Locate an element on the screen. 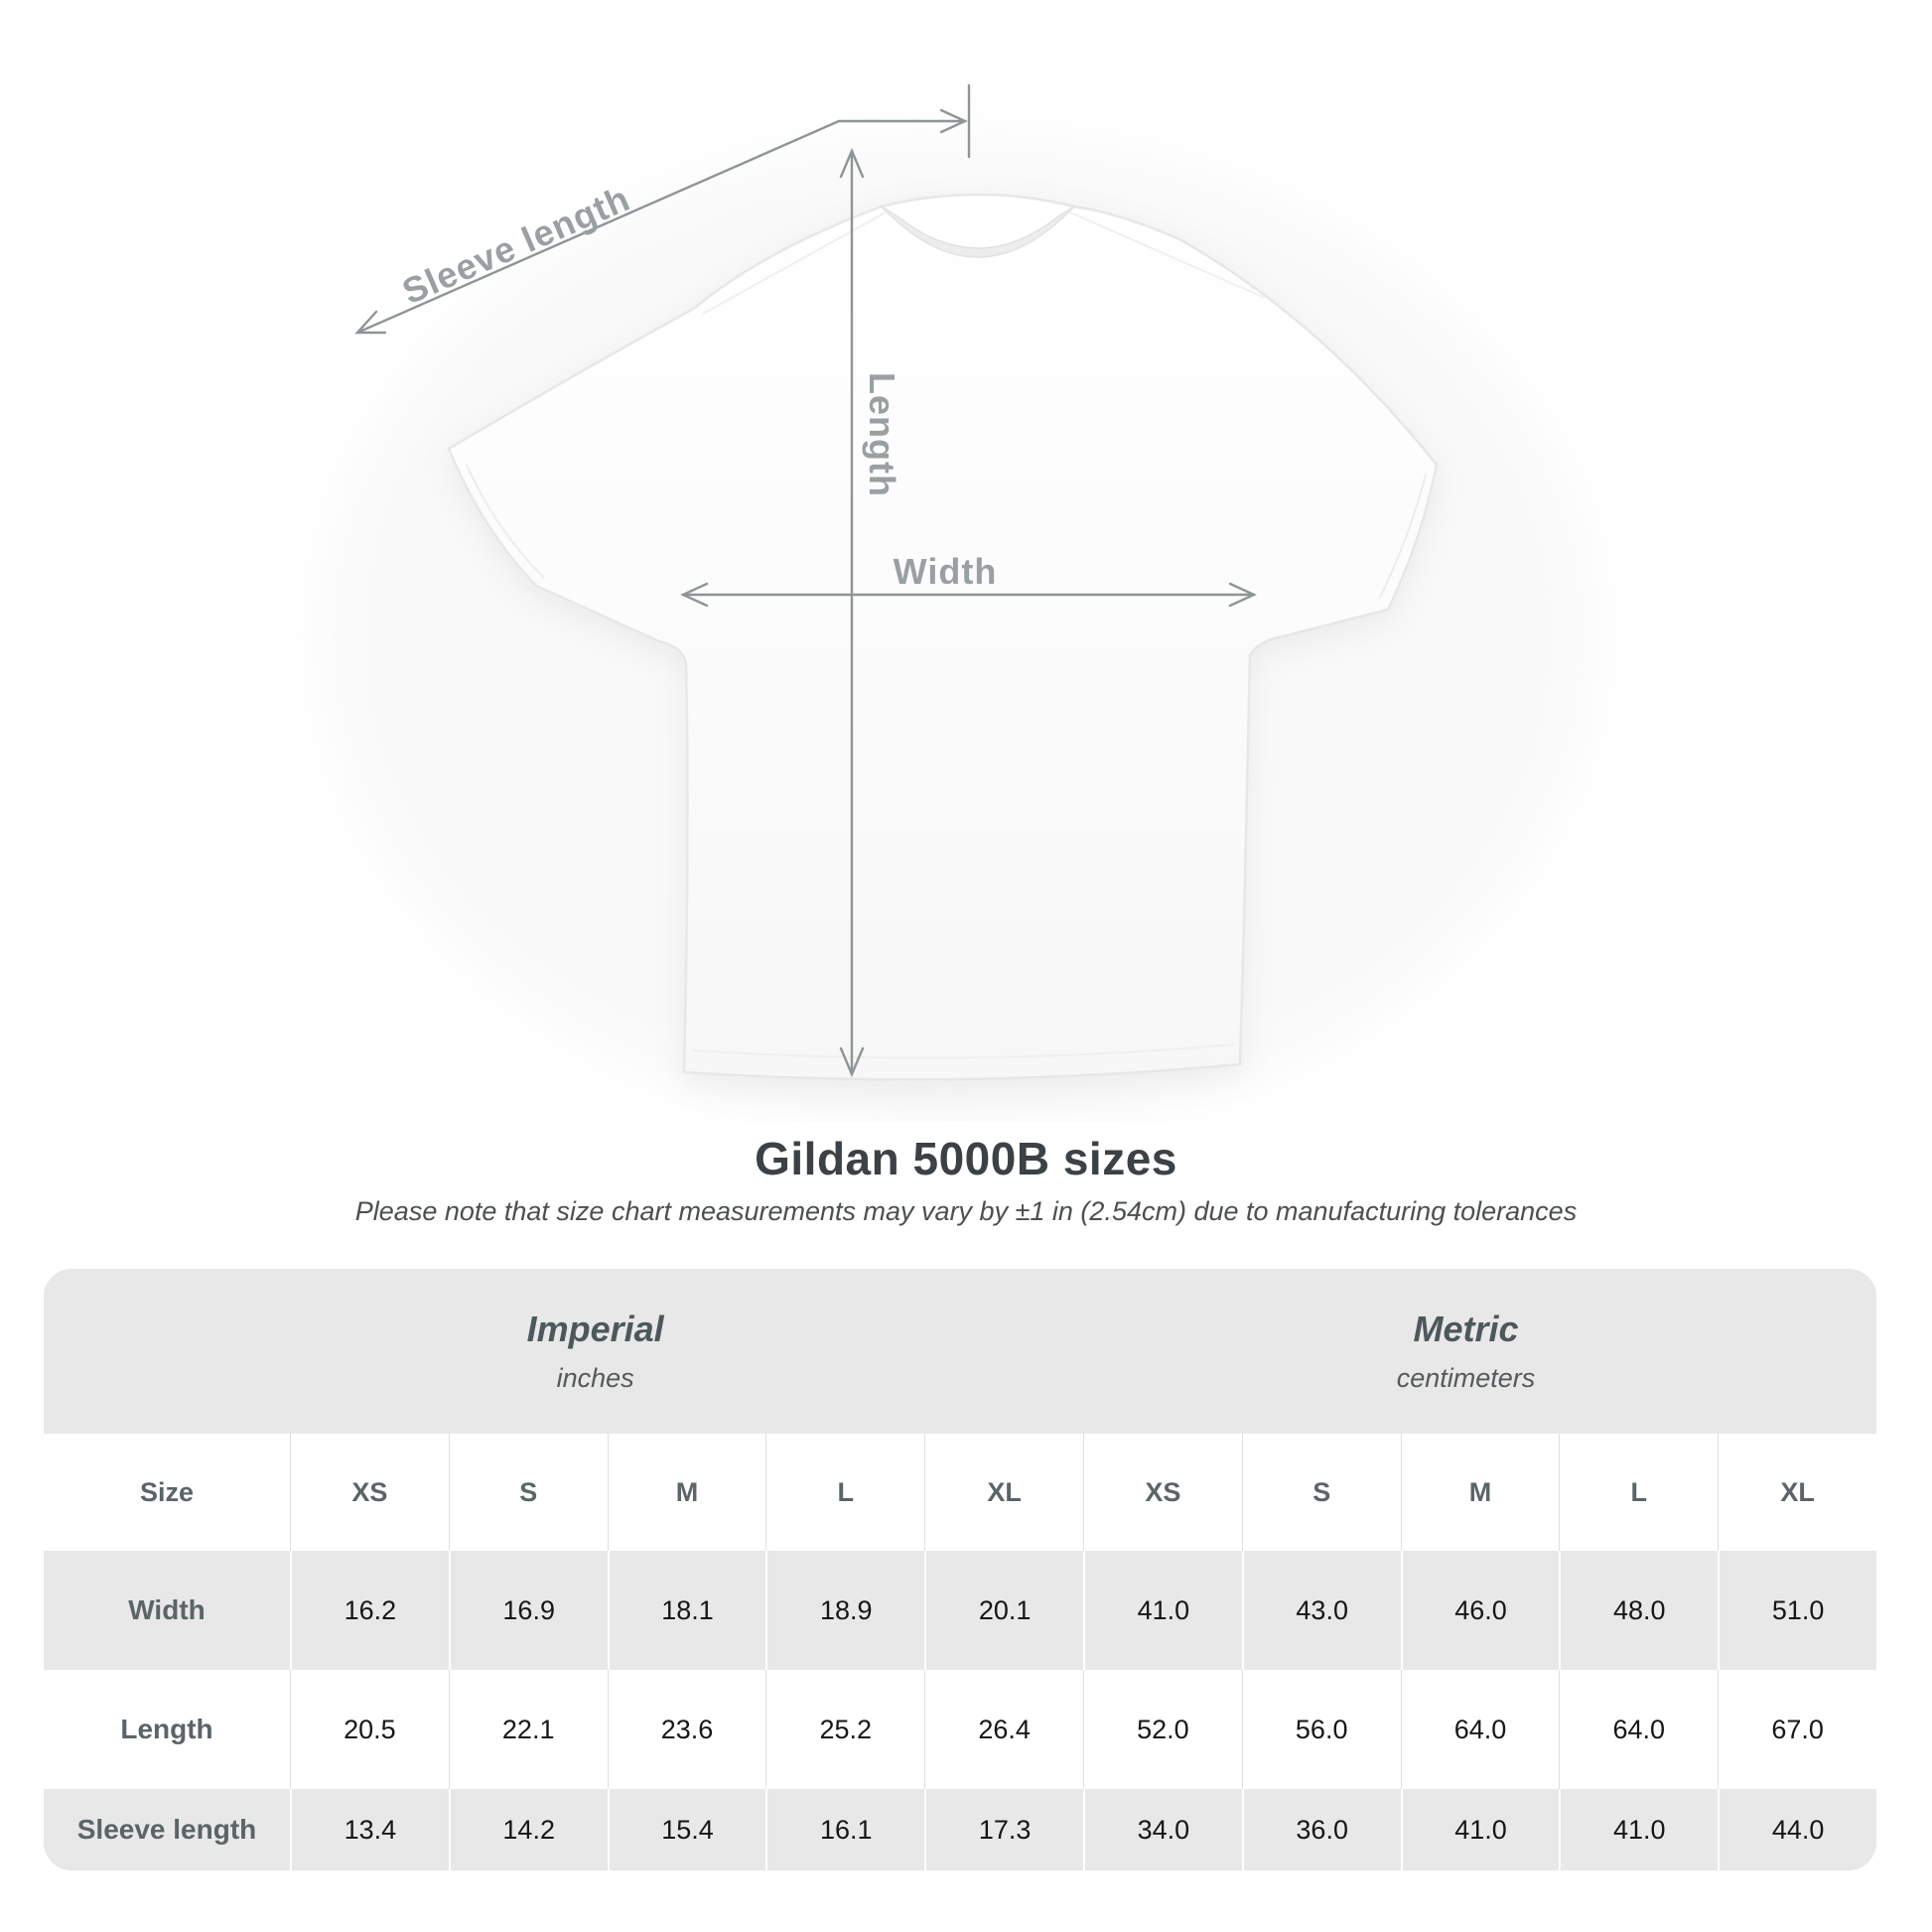  value-cell: 13.4 is located at coordinates (369, 1830).